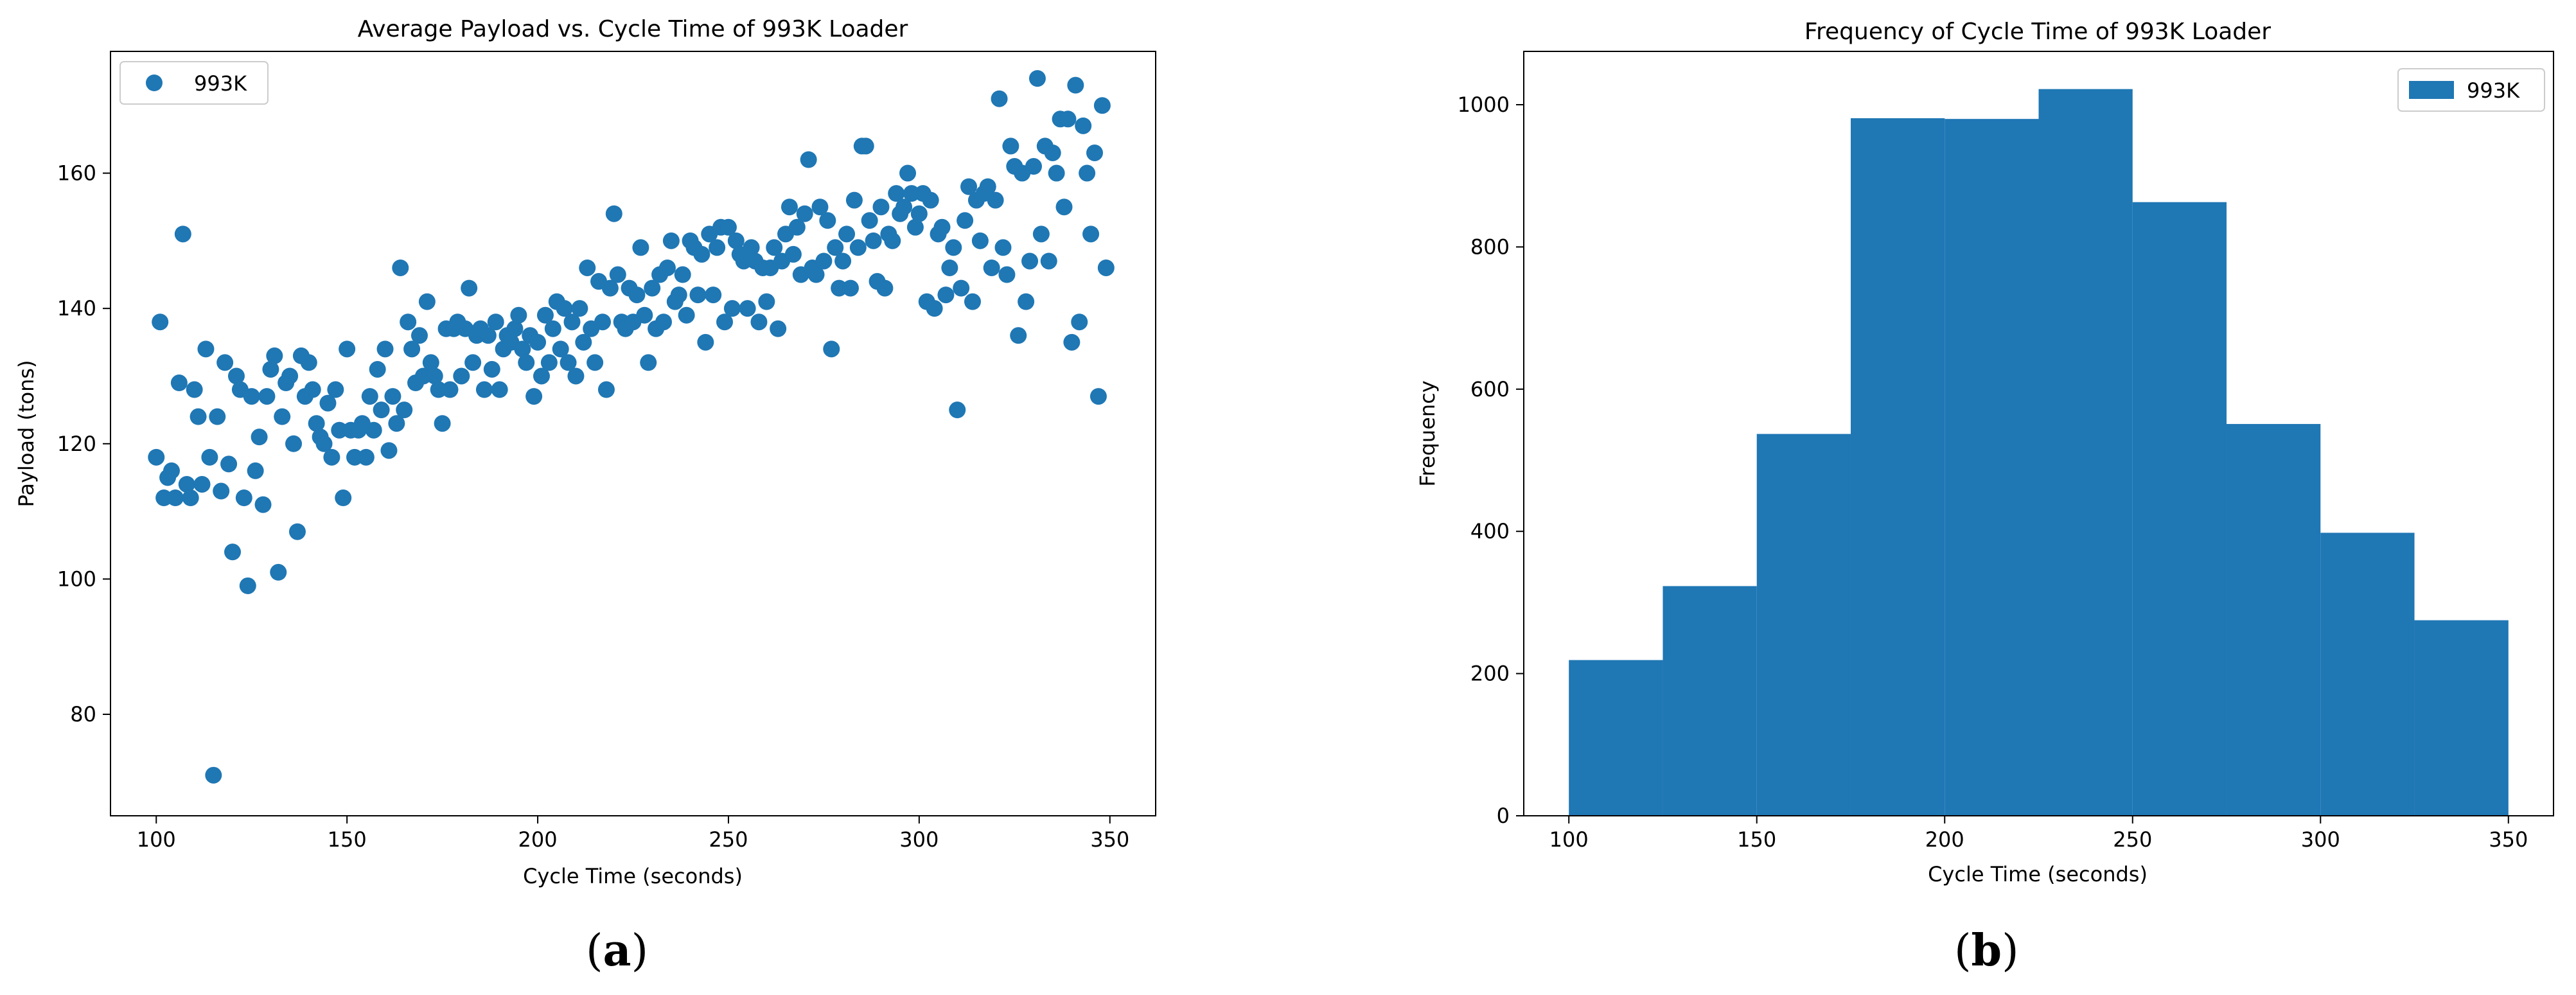 This screenshot has width=2576, height=995. What do you see at coordinates (76, 309) in the screenshot?
I see `y-tick-label: 140` at bounding box center [76, 309].